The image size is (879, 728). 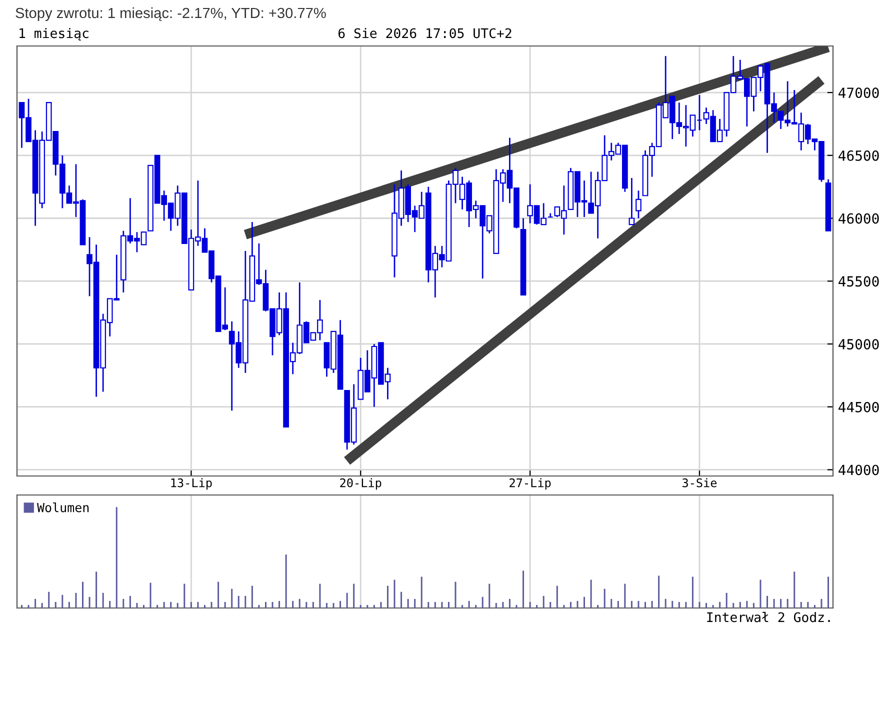 I want to click on text: Stopy zwrotu: 1 miesiąc: -2.17%, YTD: +30.77%, so click(x=171, y=14).